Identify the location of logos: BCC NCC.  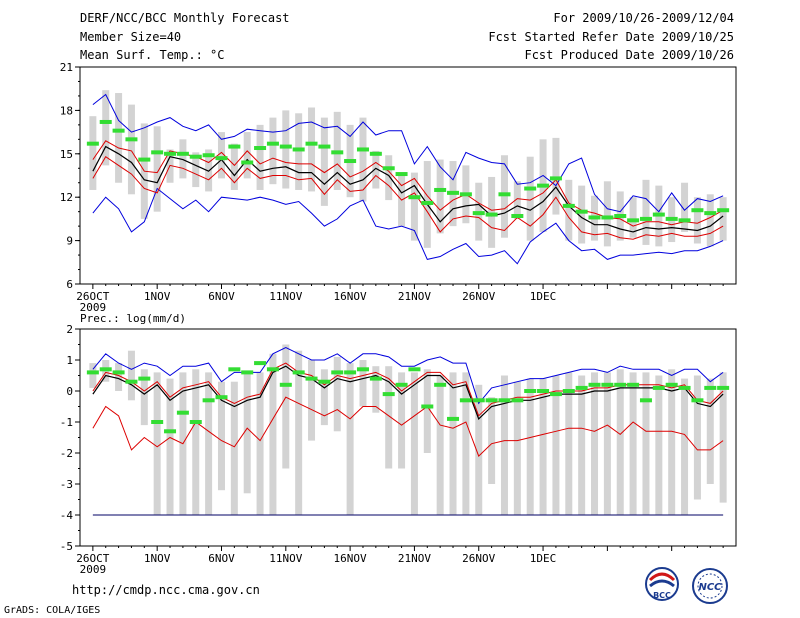
(686, 585).